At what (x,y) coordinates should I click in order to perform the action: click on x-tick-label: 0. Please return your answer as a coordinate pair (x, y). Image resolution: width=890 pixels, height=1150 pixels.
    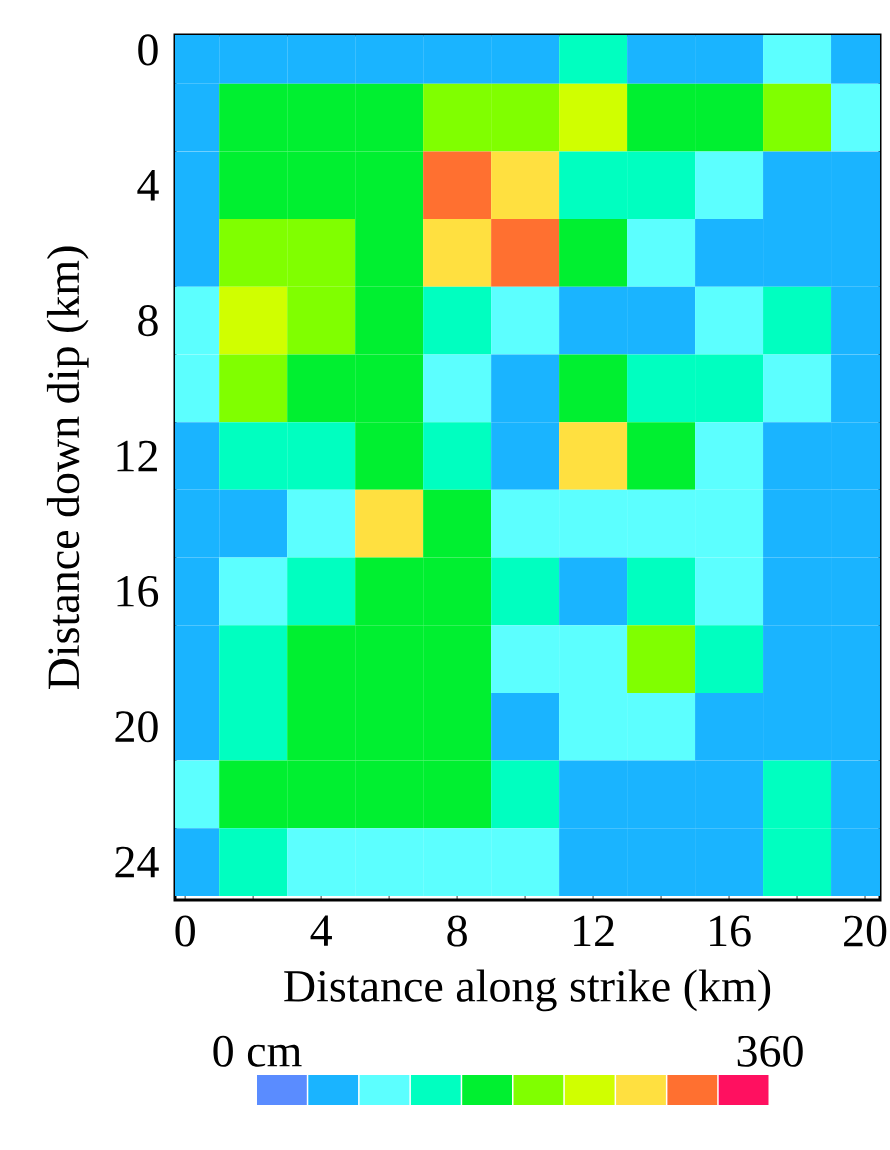
    Looking at the image, I should click on (185, 931).